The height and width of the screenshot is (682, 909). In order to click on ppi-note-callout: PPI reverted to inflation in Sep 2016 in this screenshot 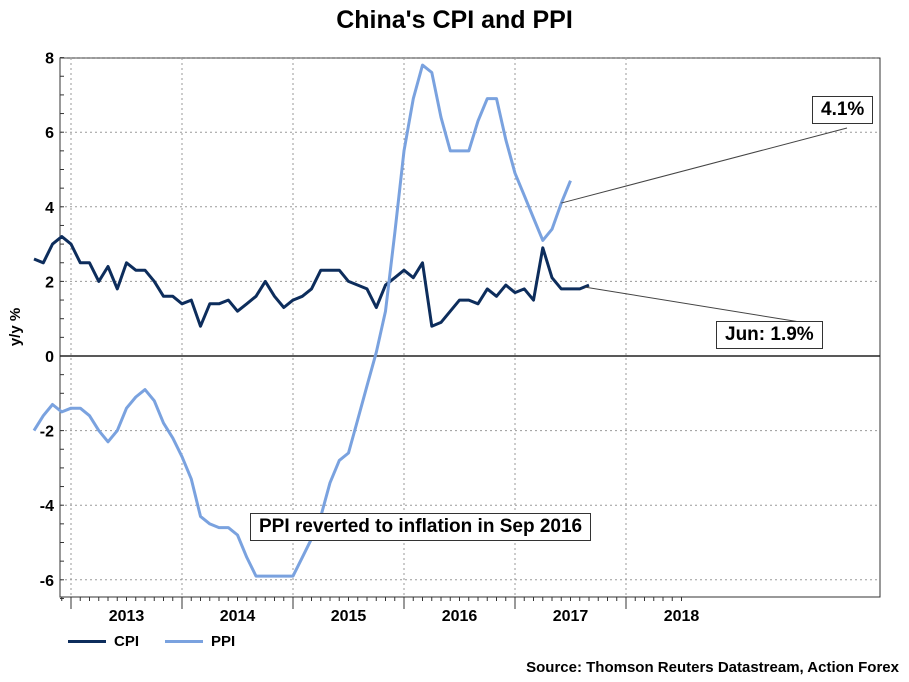, I will do `click(421, 527)`.